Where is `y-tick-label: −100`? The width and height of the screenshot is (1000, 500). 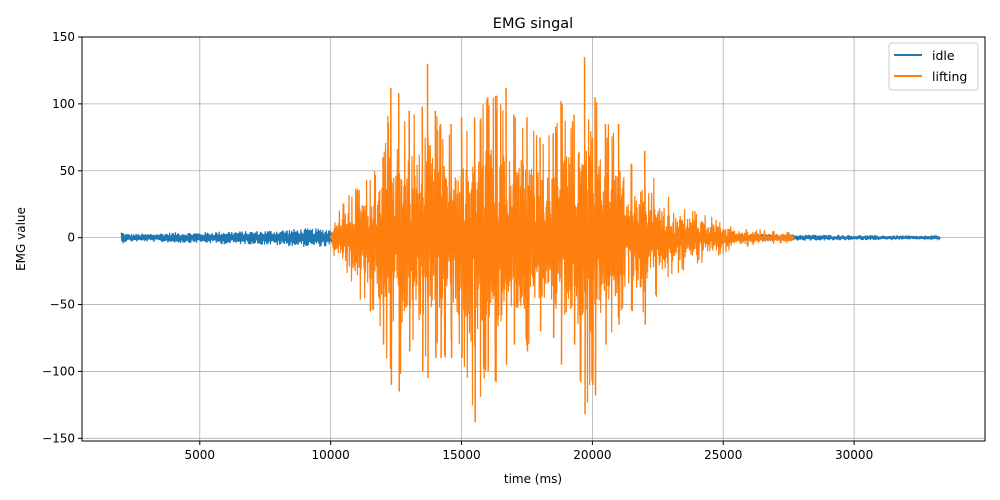
y-tick-label: −100 is located at coordinates (58, 371).